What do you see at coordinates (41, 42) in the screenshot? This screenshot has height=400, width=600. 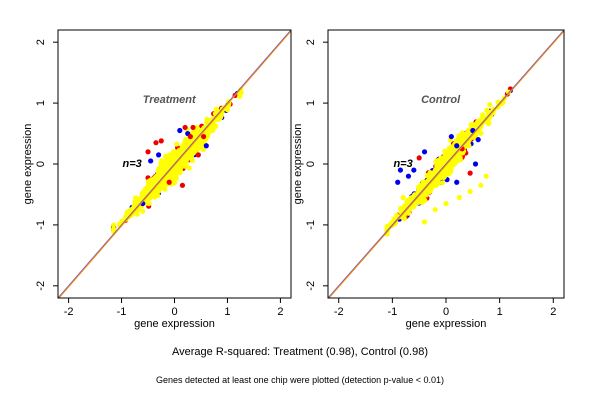 I see `y-tick-label: 2` at bounding box center [41, 42].